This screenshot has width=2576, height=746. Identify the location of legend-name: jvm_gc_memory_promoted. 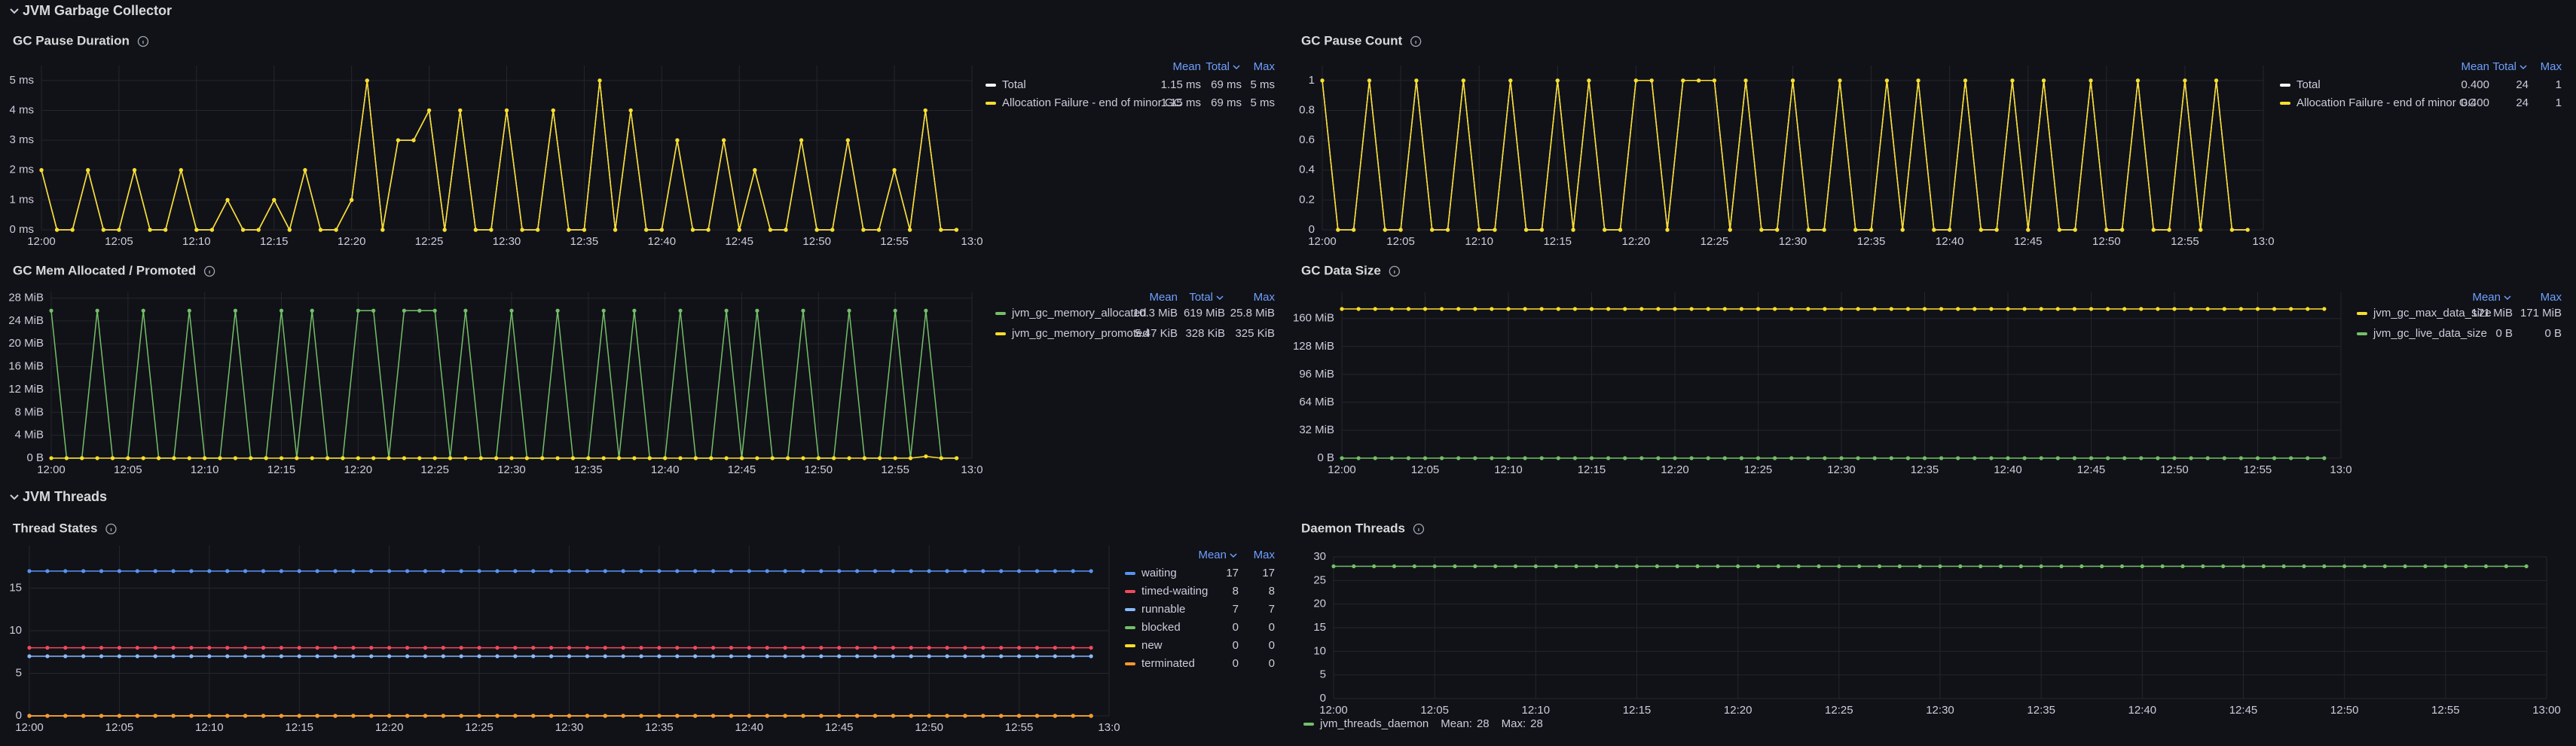
(1080, 333).